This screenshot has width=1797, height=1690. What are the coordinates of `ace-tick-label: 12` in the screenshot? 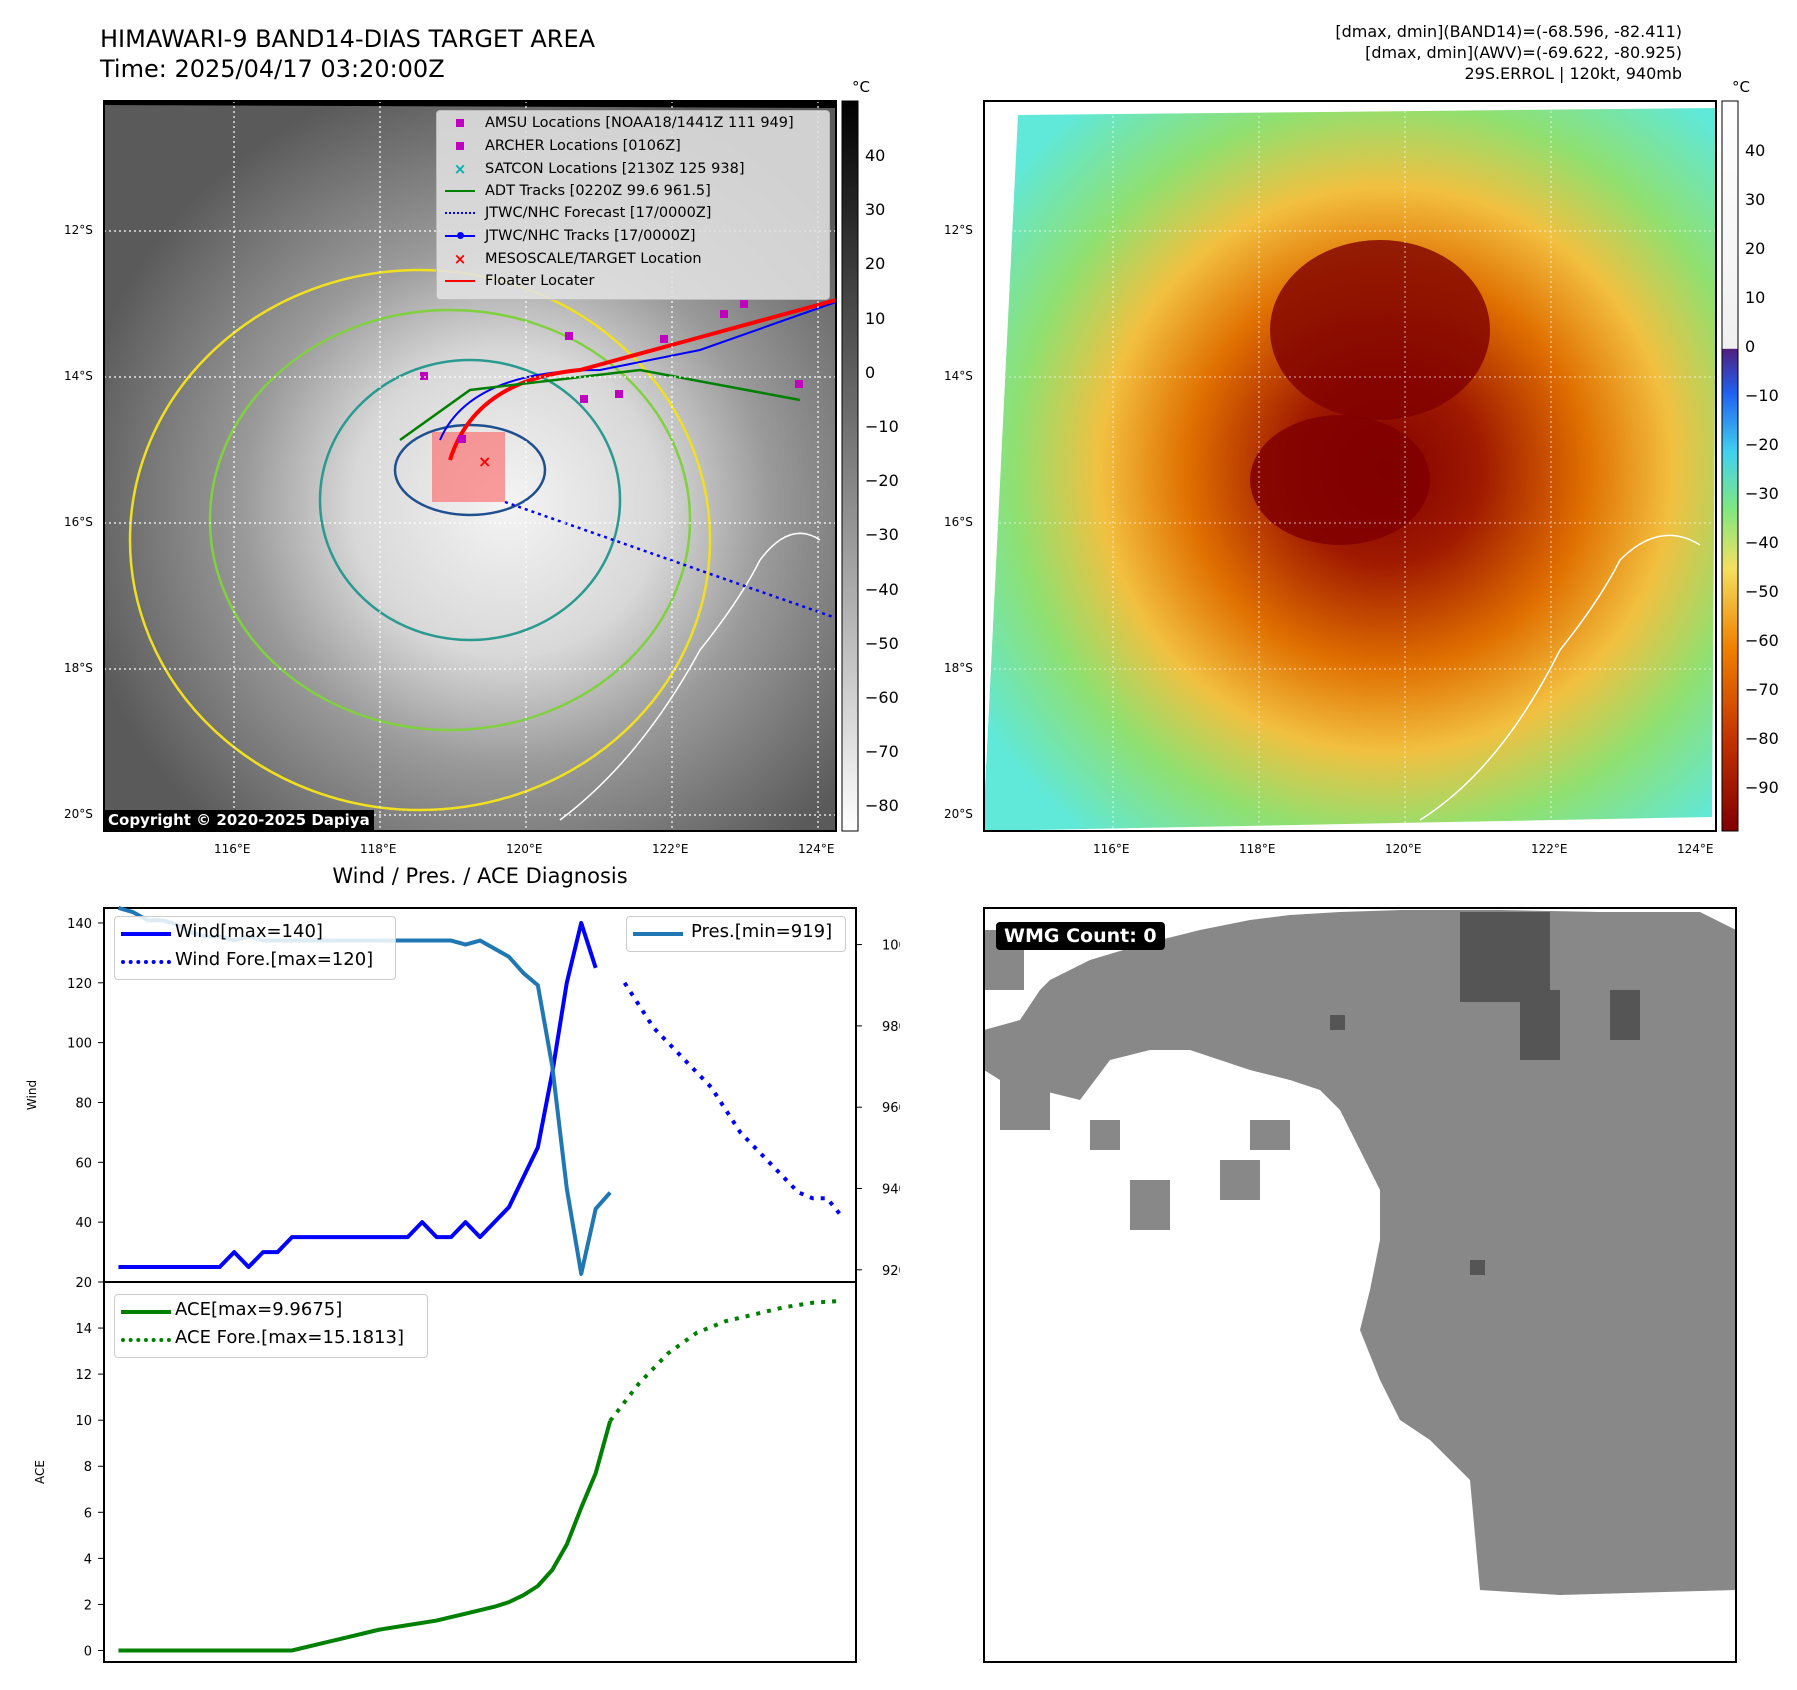 It's located at (83, 1375).